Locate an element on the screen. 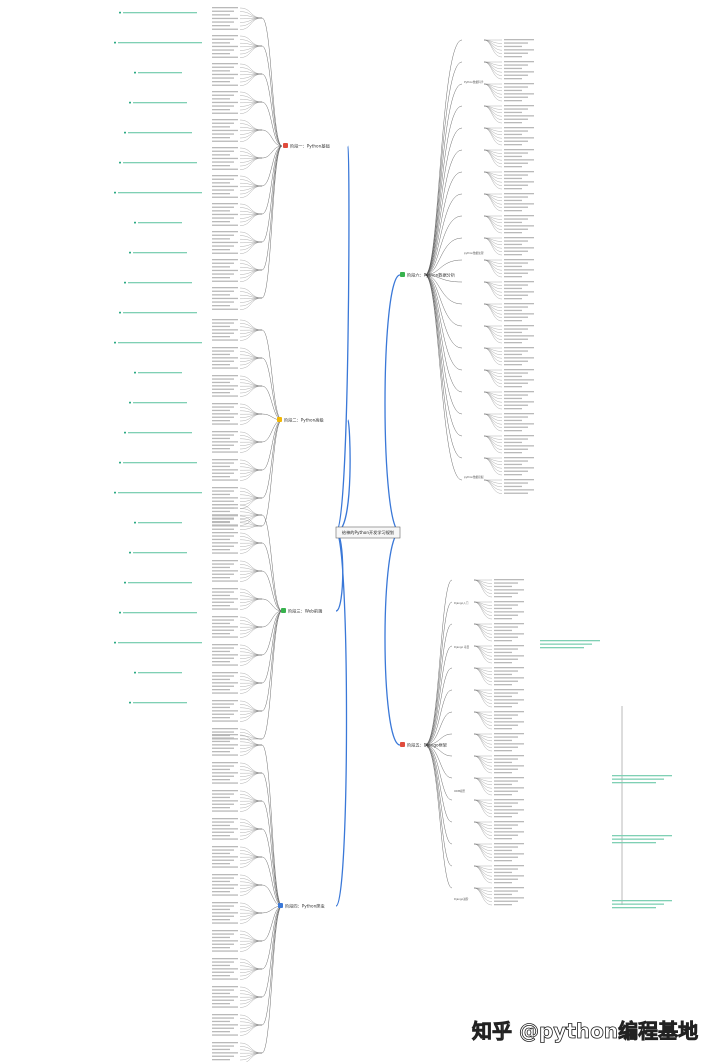  branch-stage-2: 阶段二：Python高级 is located at coordinates (300, 420).